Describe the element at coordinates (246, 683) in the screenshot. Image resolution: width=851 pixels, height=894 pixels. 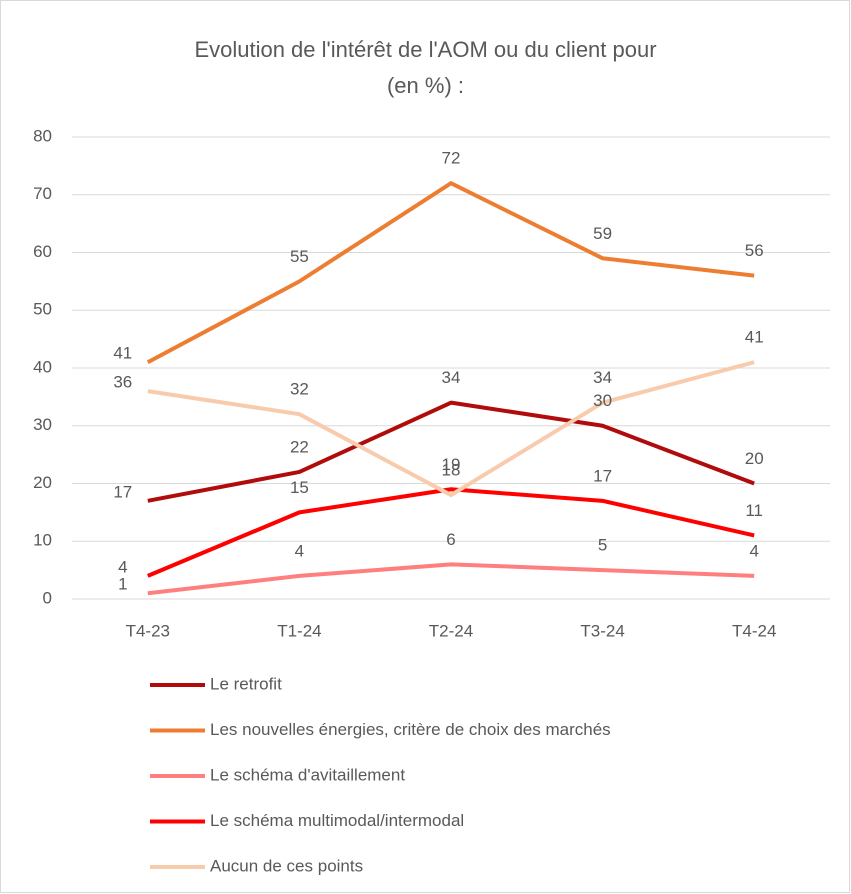
I see `legend-label: Le retrofit` at that location.